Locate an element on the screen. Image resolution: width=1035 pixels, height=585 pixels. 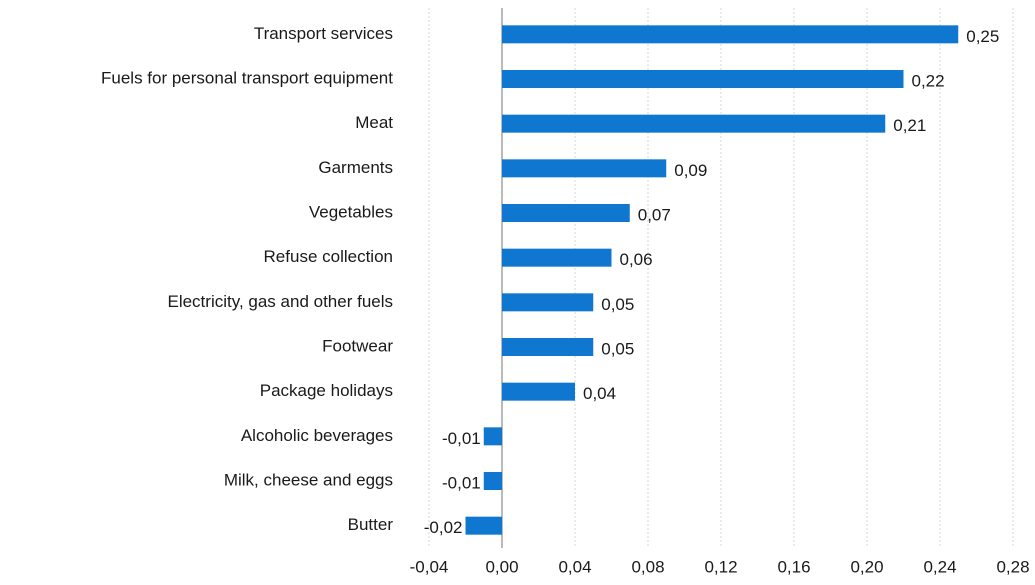
category-label: Electricity, gas and other fuels is located at coordinates (280, 301).